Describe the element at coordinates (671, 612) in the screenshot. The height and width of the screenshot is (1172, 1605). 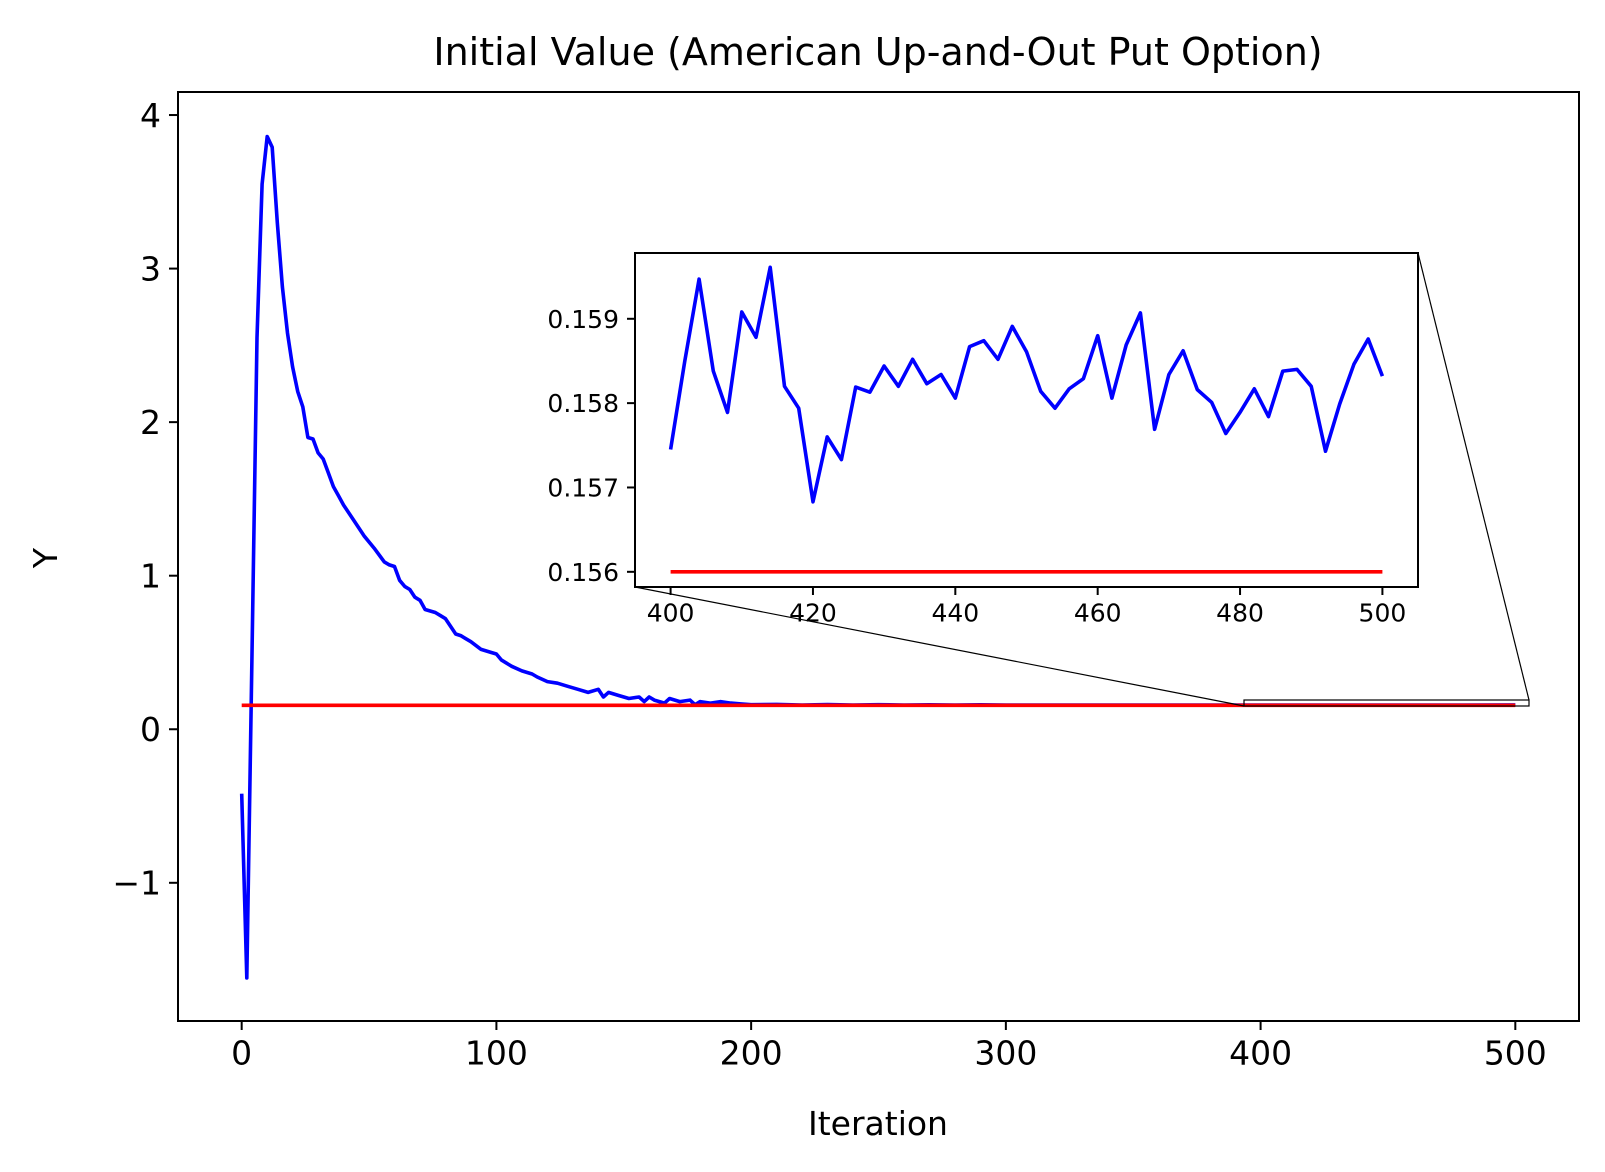
I see `inset-x-tick-label: 400` at that location.